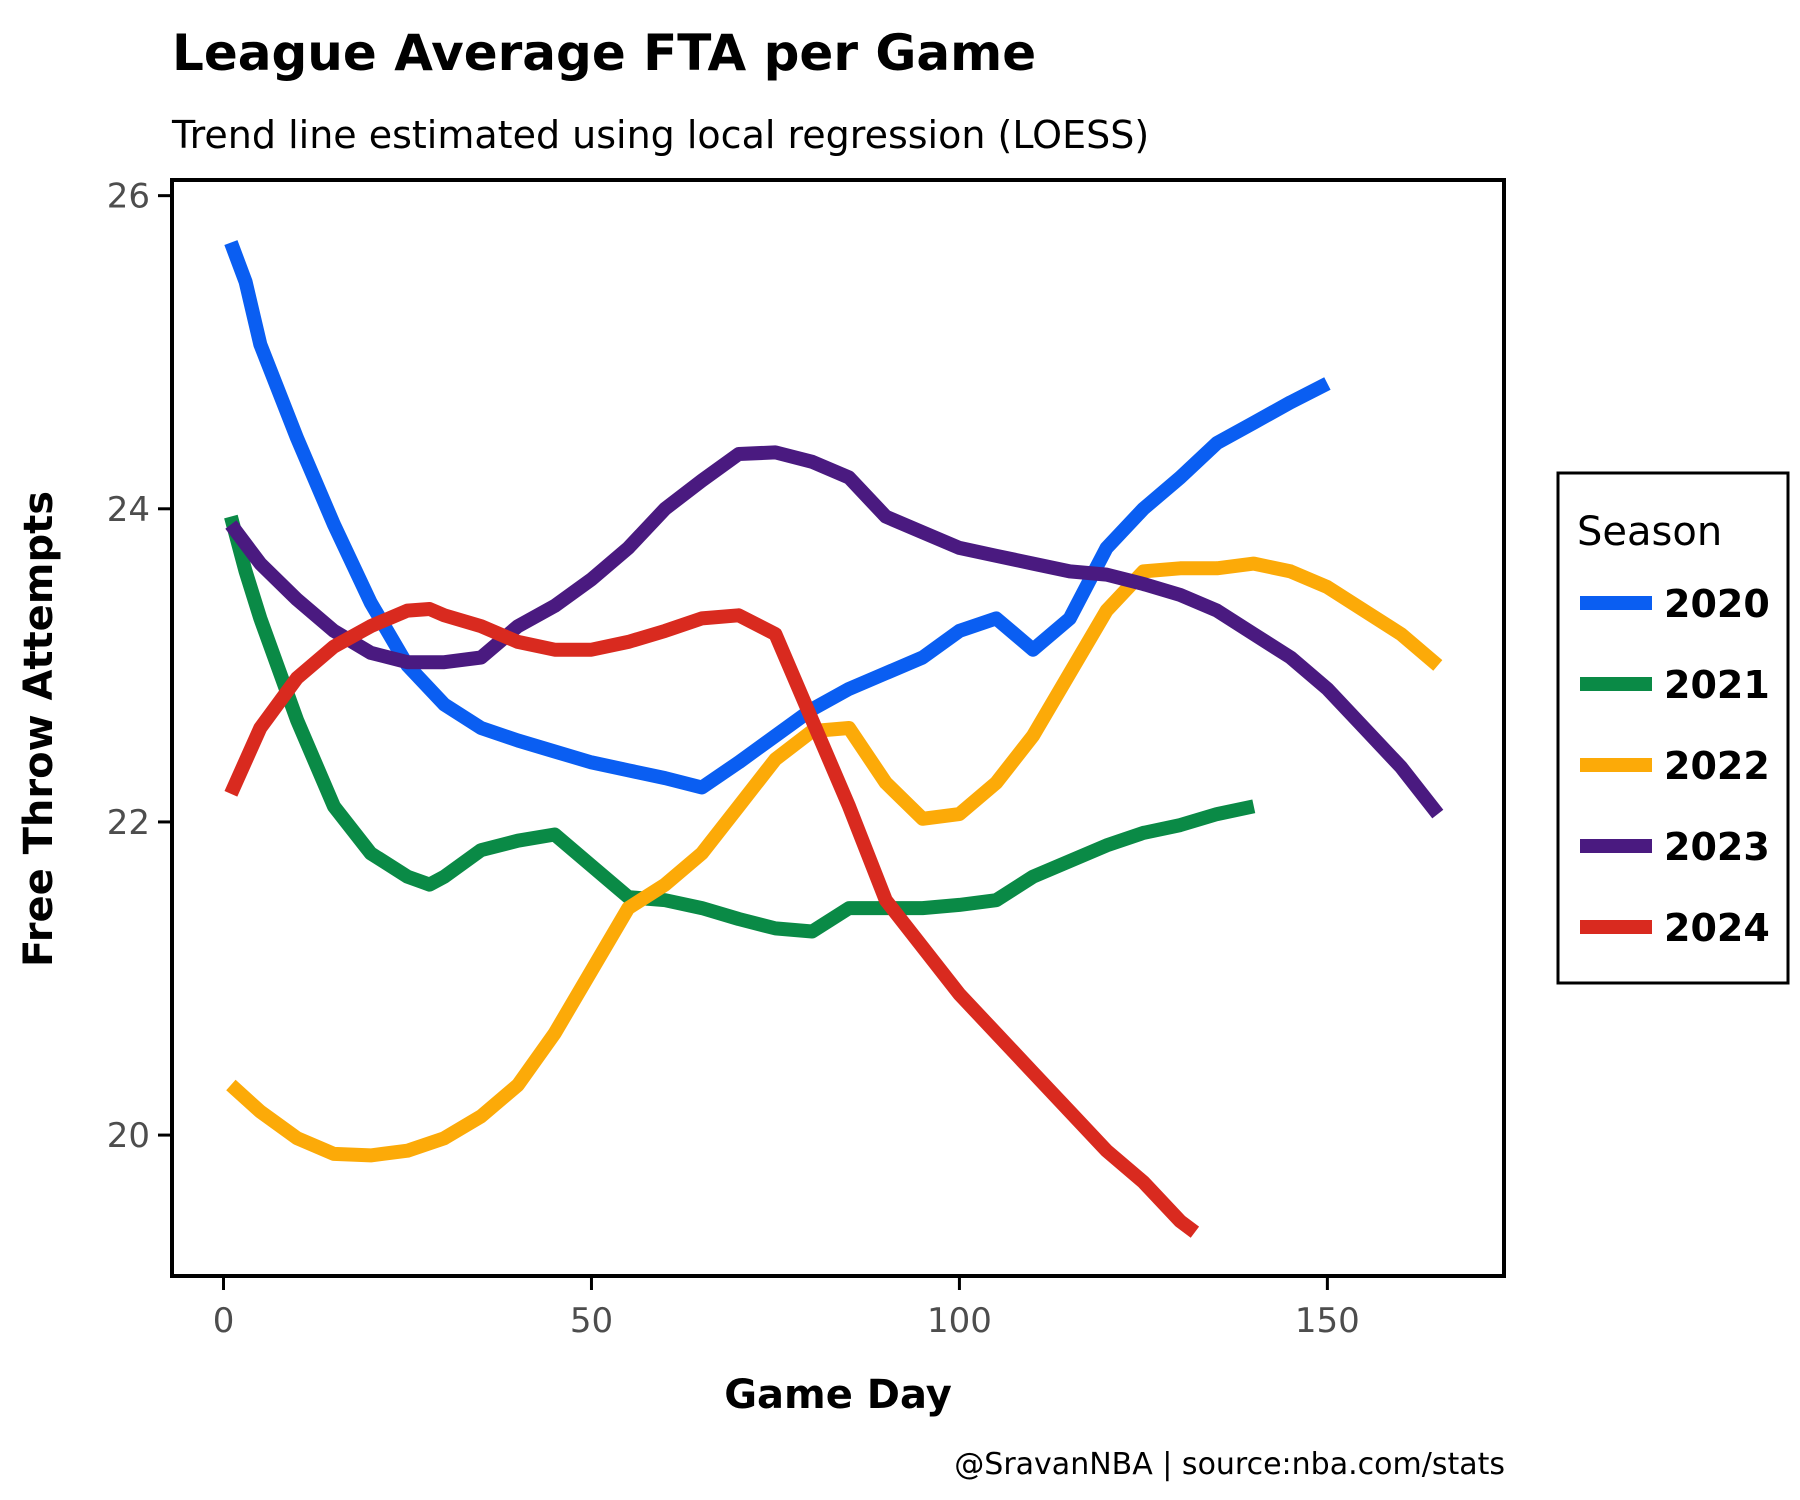  I want to click on legend-label-2024: 2024, so click(1717, 928).